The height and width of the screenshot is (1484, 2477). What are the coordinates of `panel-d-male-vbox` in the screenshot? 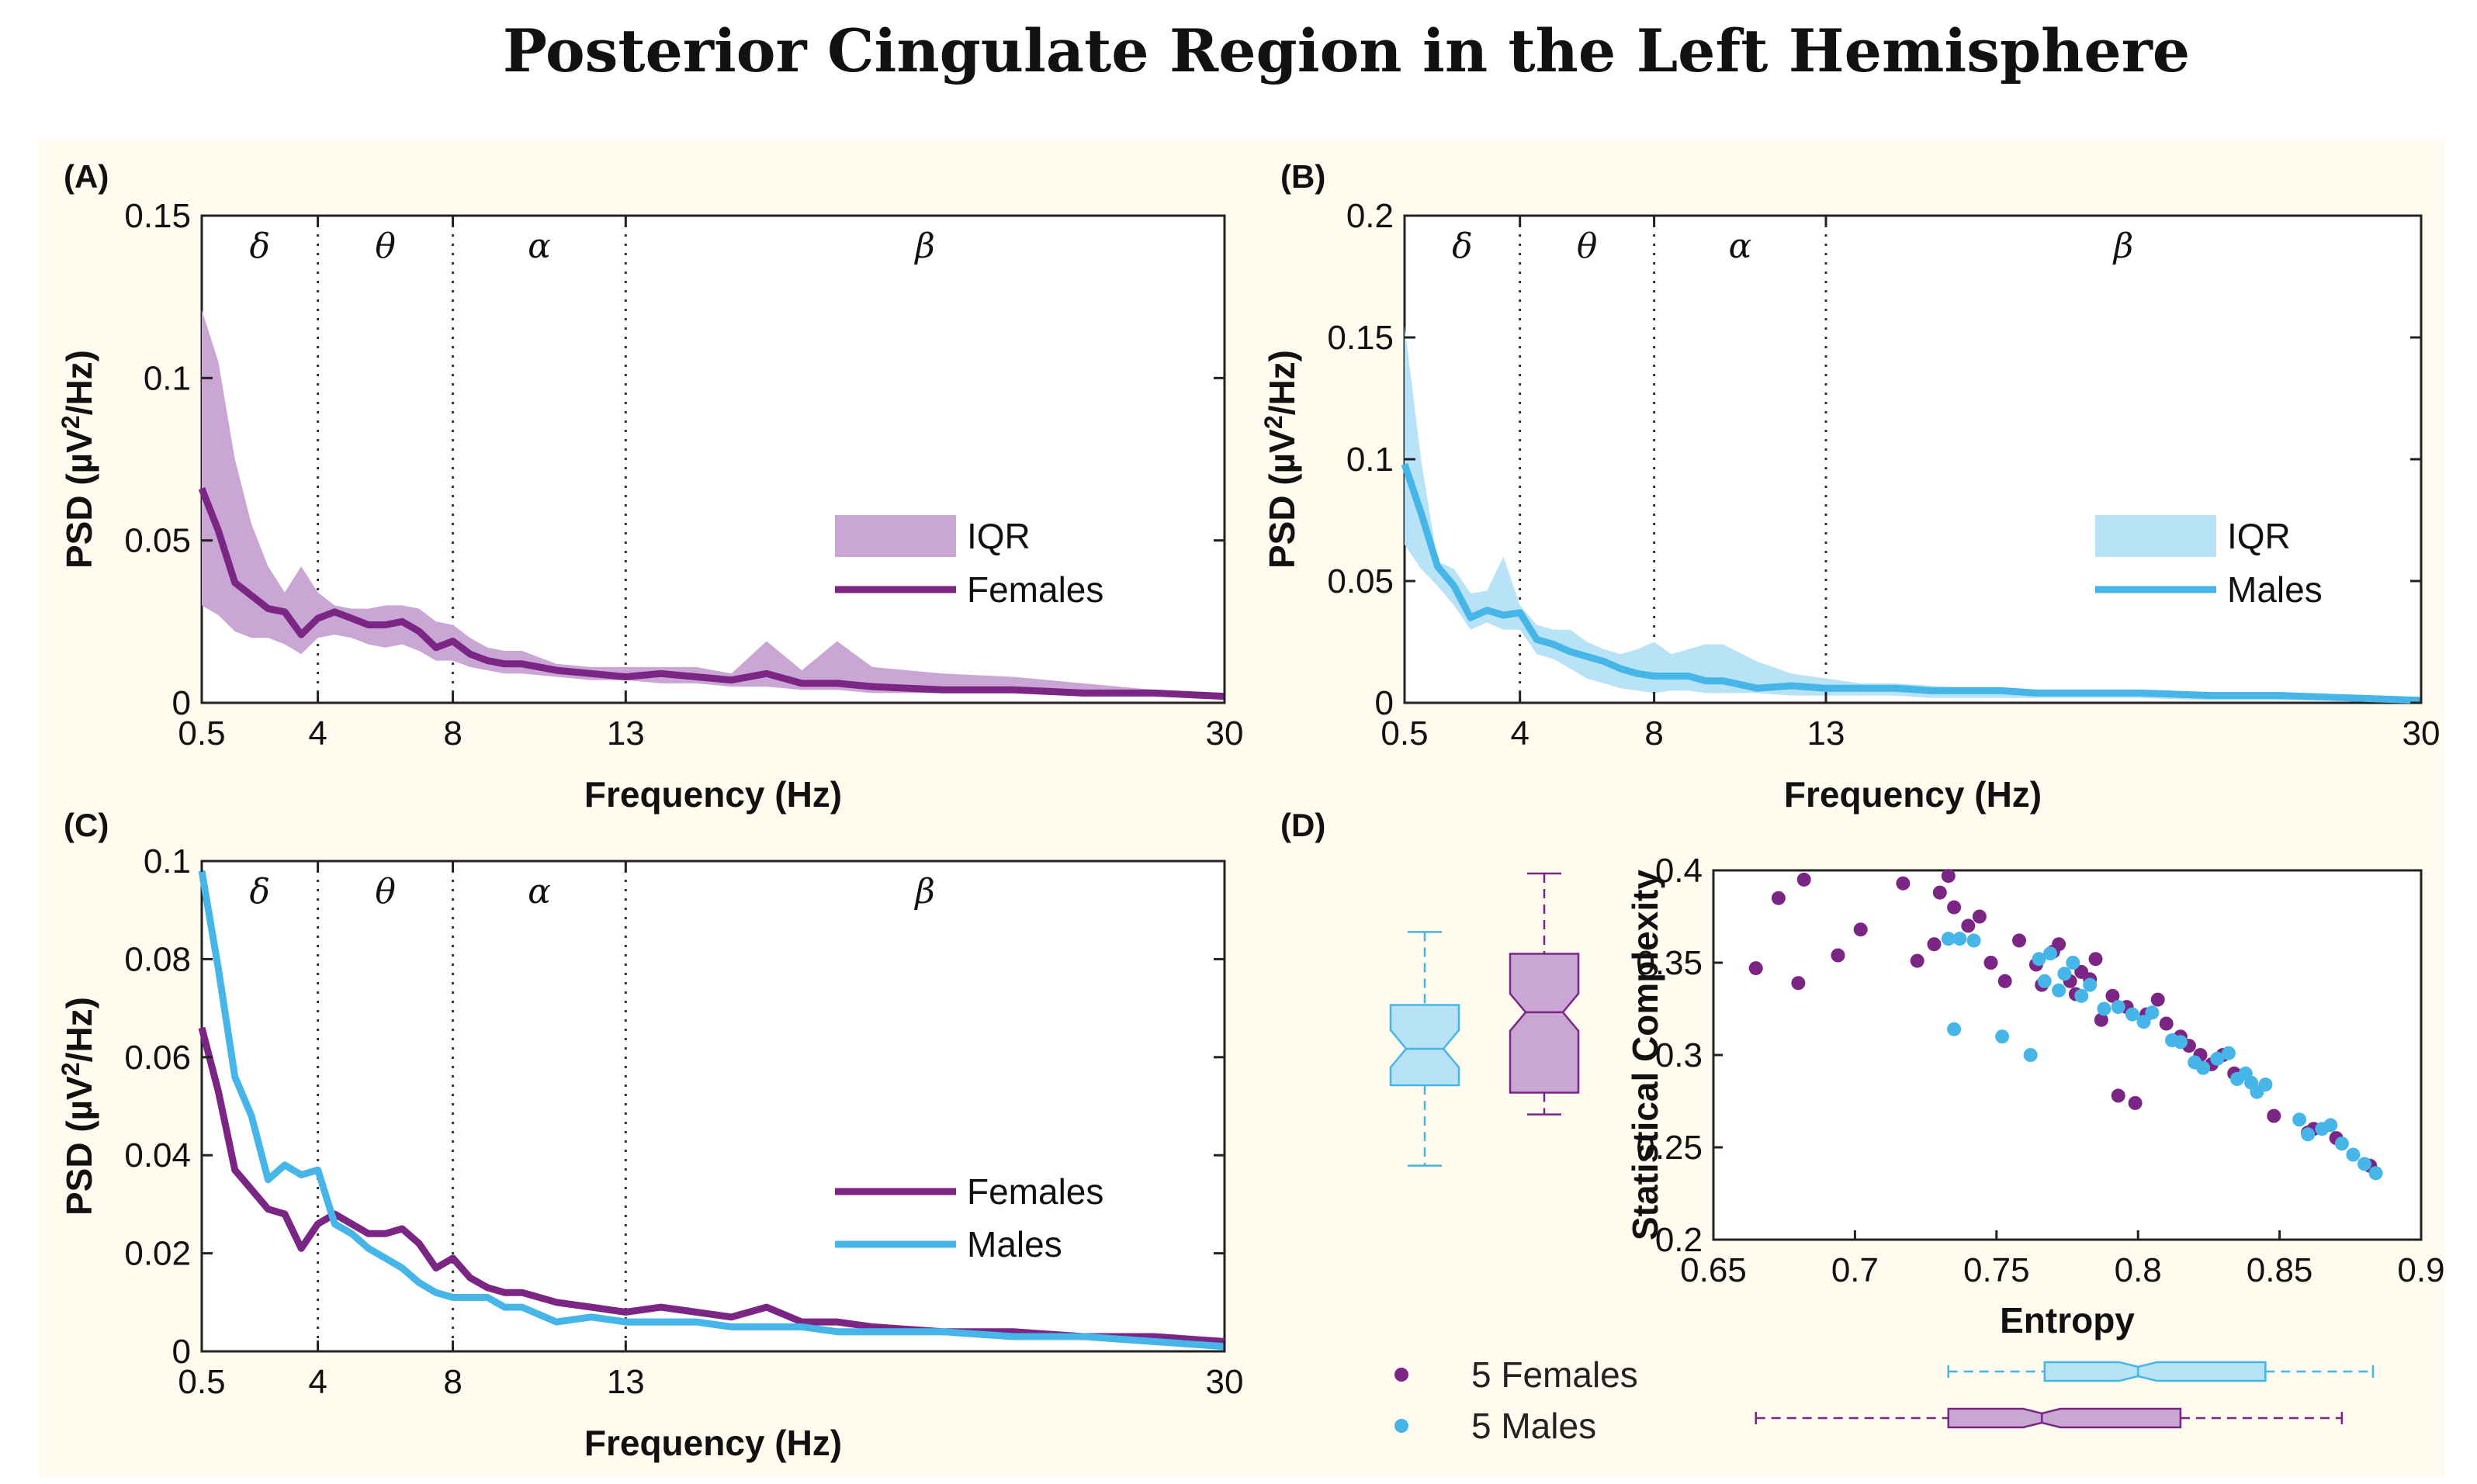 It's located at (1425, 1045).